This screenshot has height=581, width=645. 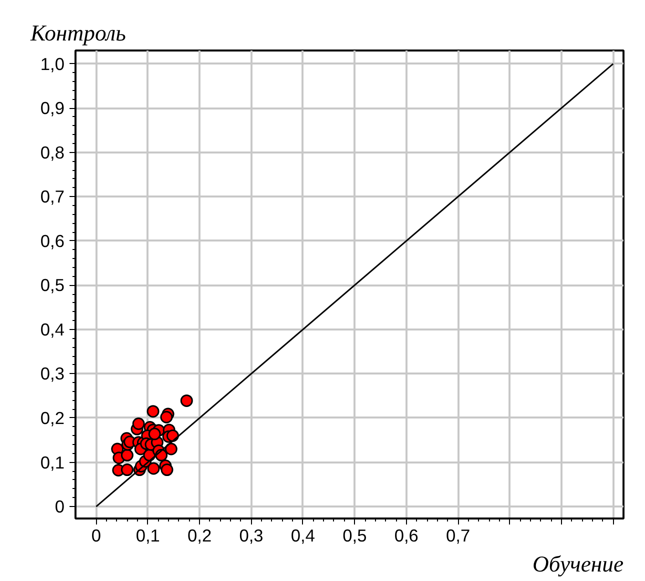 I want to click on x-tick-label: 0,5, so click(x=354, y=536).